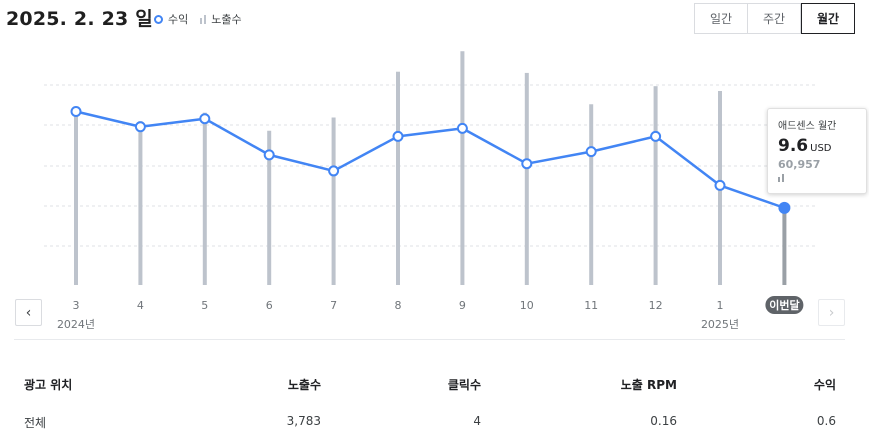 This screenshot has width=869, height=434. What do you see at coordinates (793, 146) in the screenshot?
I see `tooltip-value-number: 9.6` at bounding box center [793, 146].